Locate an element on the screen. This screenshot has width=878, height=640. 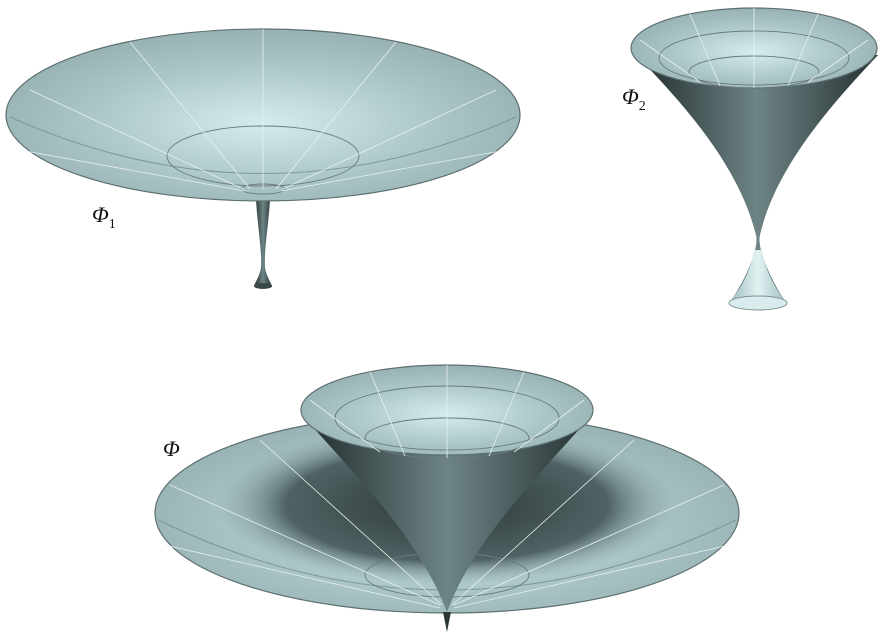
label-phi2: Φ2 is located at coordinates (634, 99).